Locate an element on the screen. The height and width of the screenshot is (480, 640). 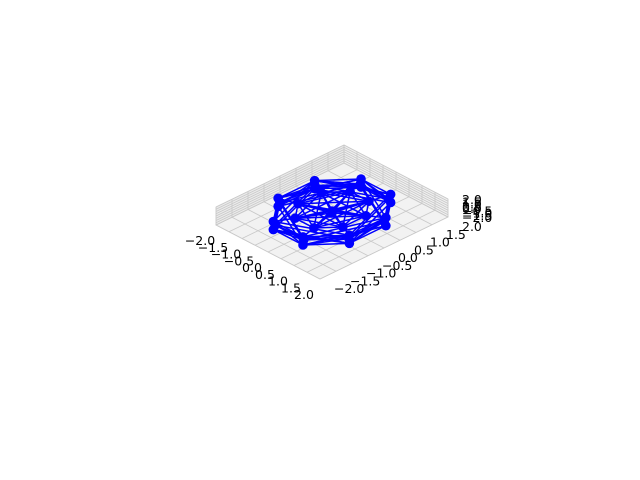
x-tick-label: −2.0 is located at coordinates (200, 240).